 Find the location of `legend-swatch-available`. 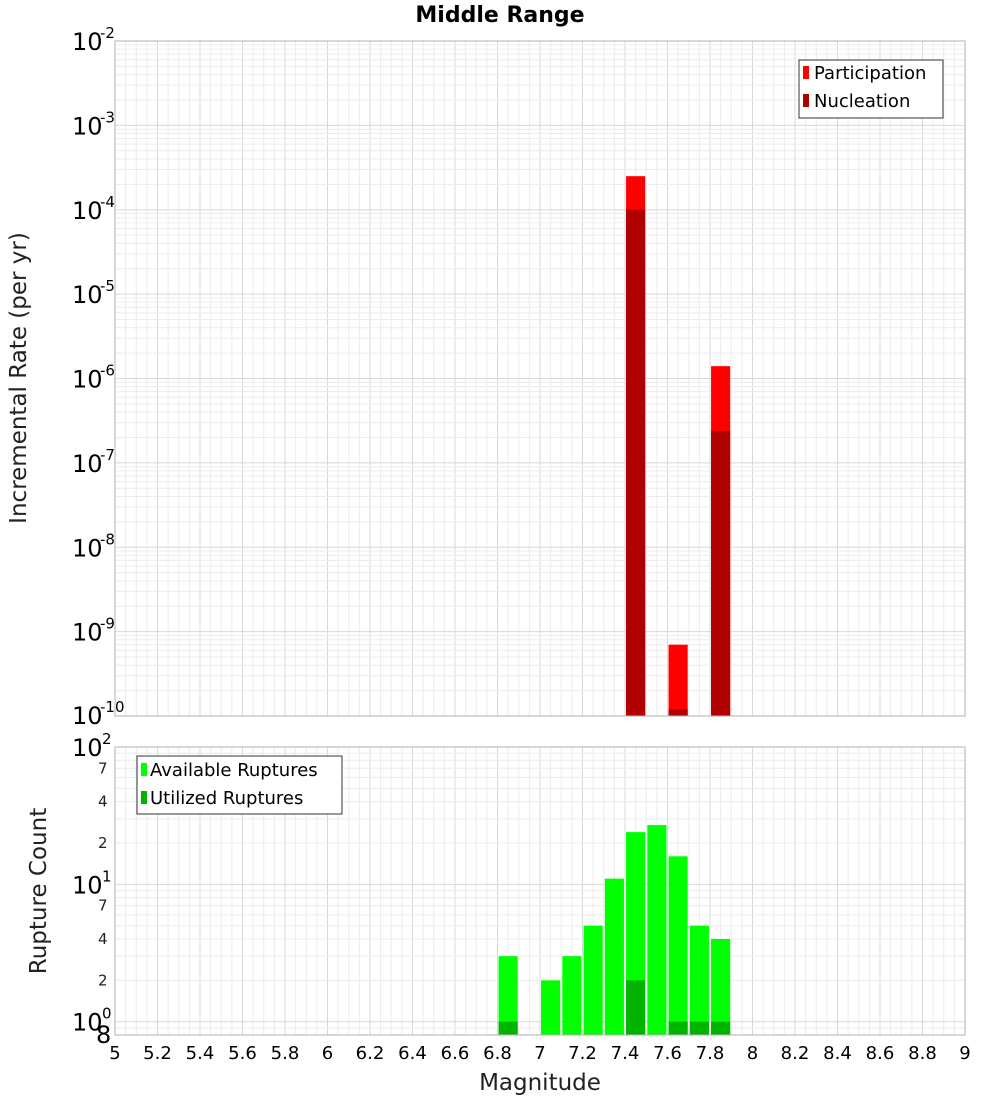

legend-swatch-available is located at coordinates (144, 769).